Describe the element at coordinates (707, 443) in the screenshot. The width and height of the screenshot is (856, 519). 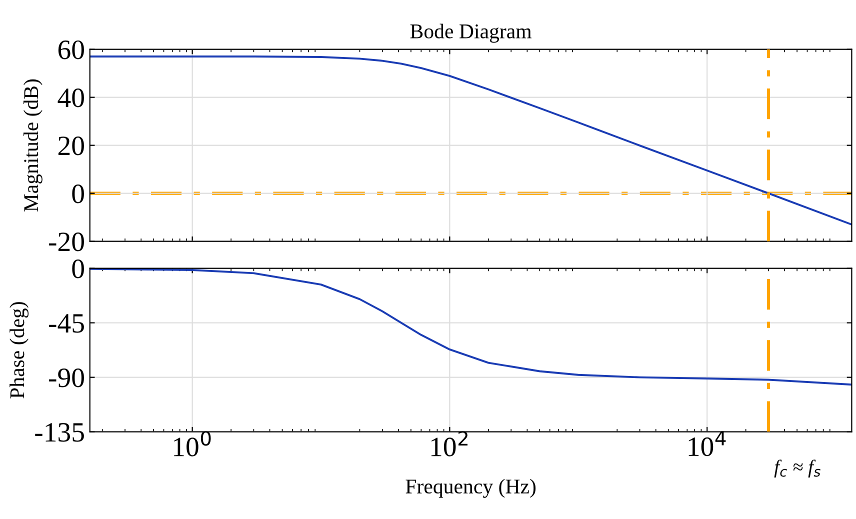
I see `x-tick-label: 10$^{4}$` at that location.